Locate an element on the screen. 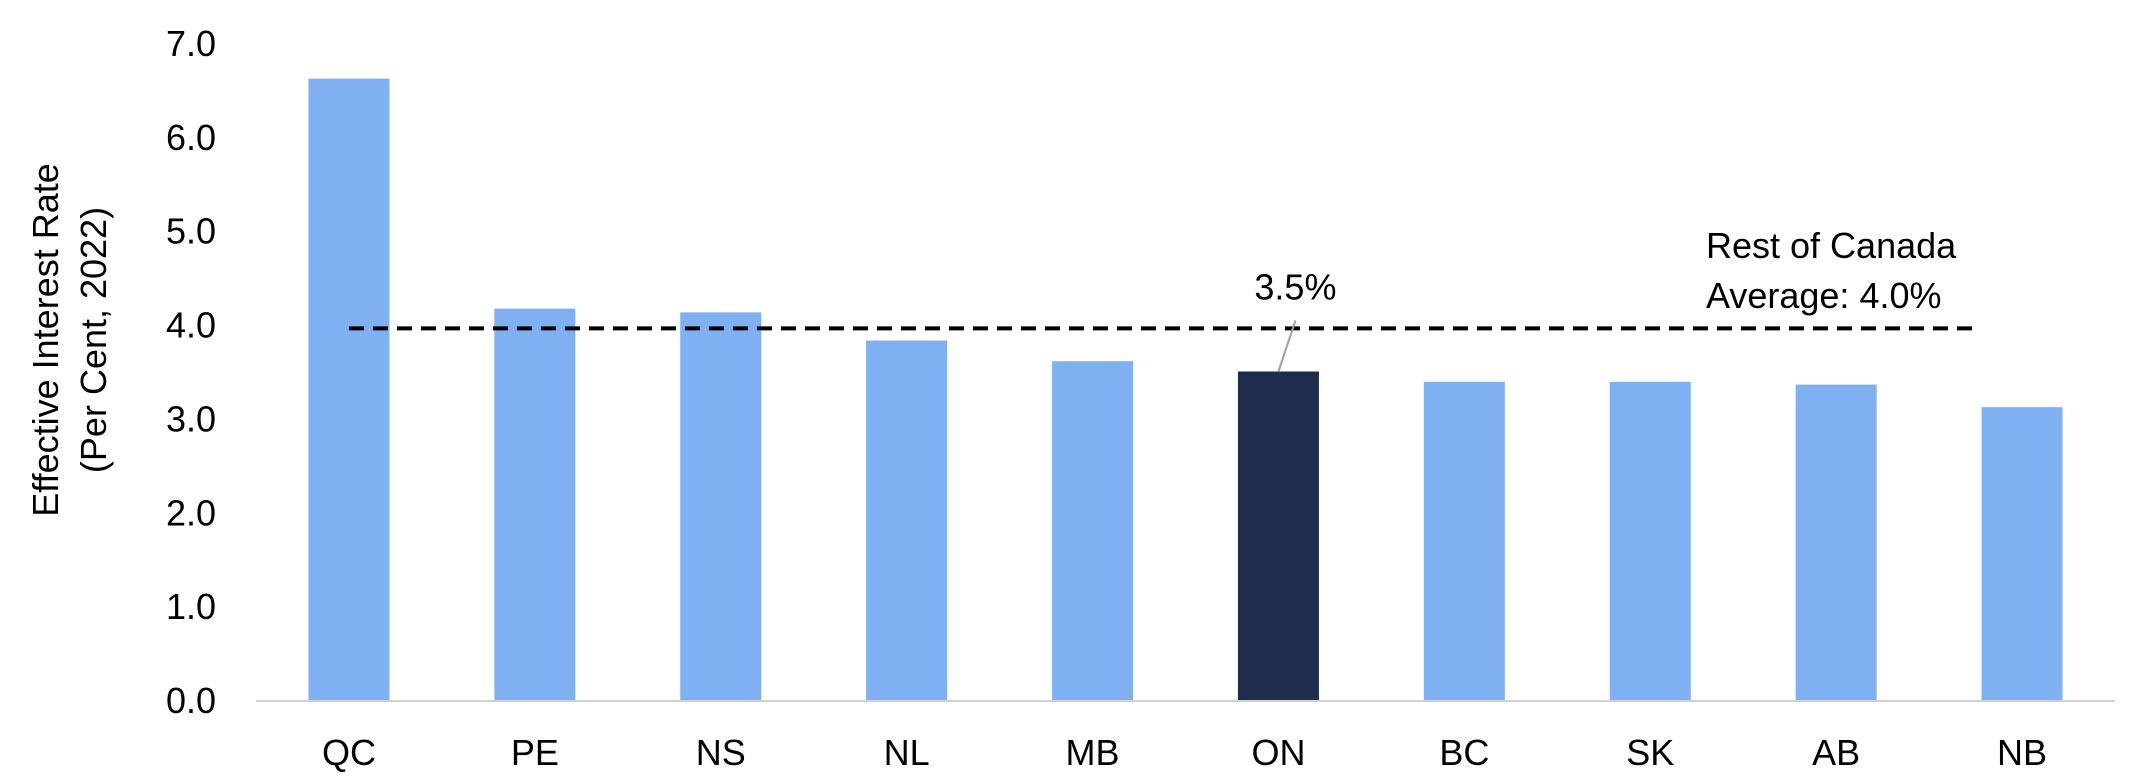 Image resolution: width=2140 pixels, height=783 pixels. y-tick-label: 0.0 is located at coordinates (191, 700).